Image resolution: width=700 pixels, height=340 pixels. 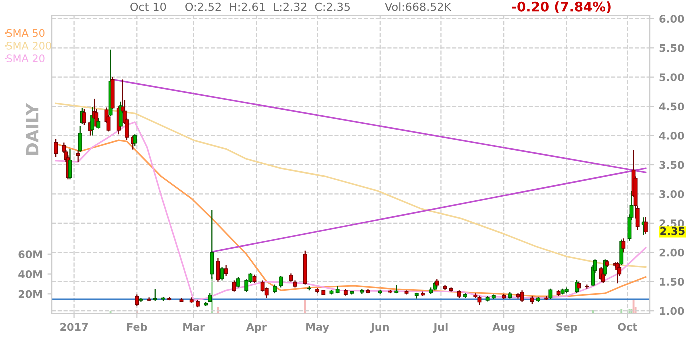 I want to click on x-tick-label: Mar, so click(x=195, y=327).